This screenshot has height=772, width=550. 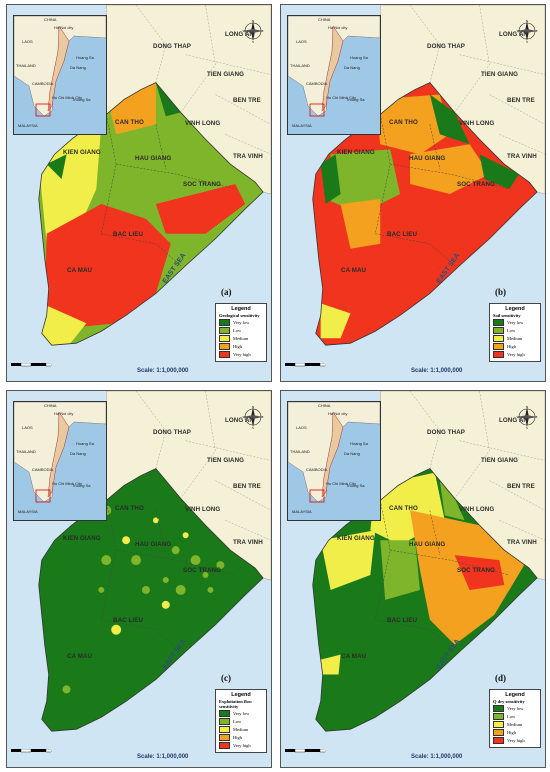 What do you see at coordinates (513, 420) in the screenshot?
I see `province-label-outside: LONG AN` at bounding box center [513, 420].